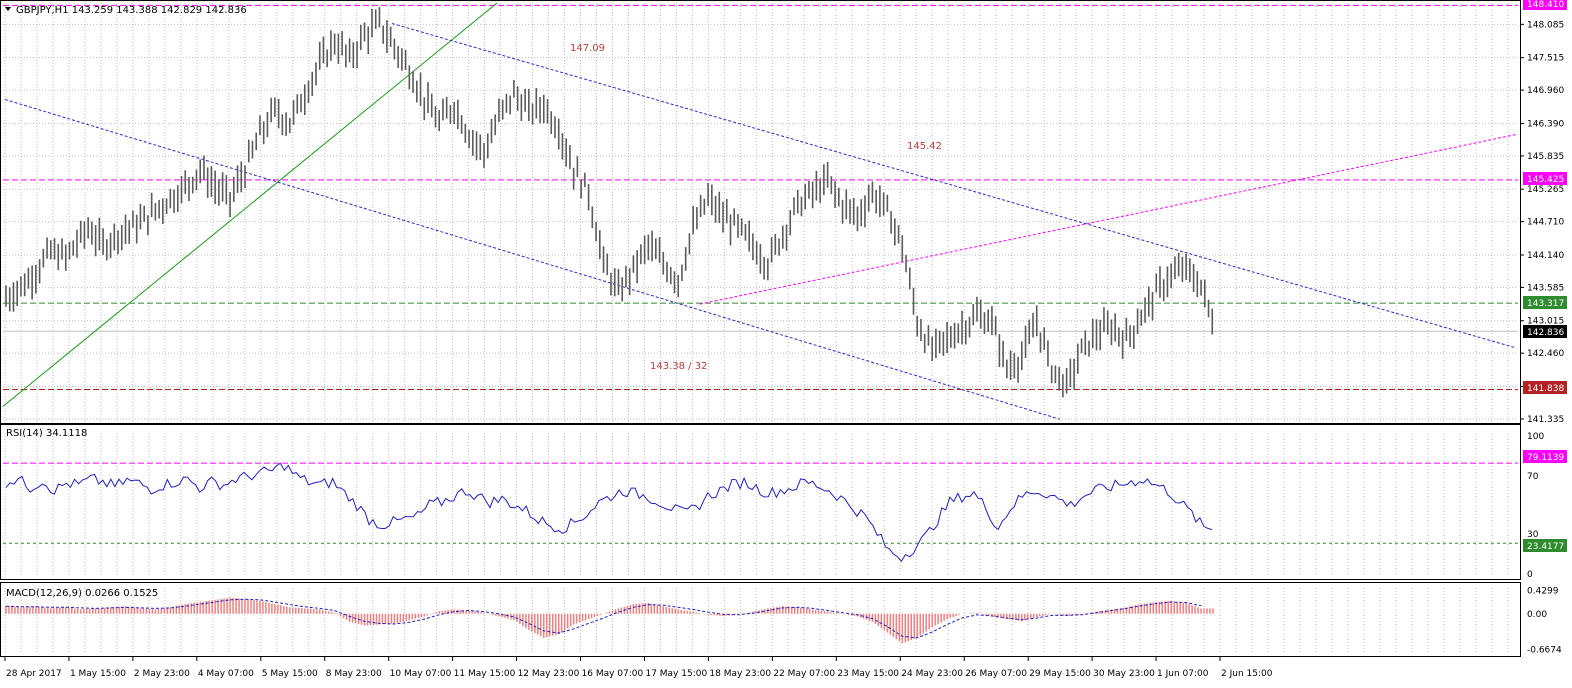  I want to click on rising-support-line, so click(1108, 219).